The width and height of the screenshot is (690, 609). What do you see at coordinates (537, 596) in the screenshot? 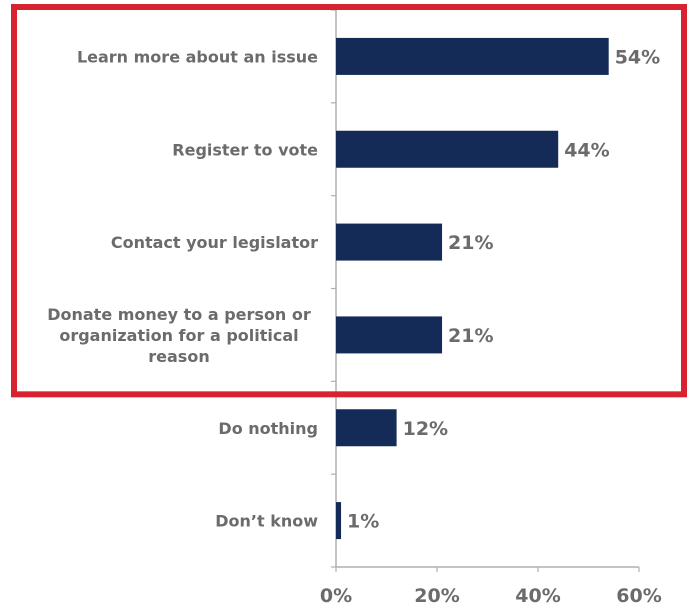
I see `x-tick-label: 40%` at bounding box center [537, 596].